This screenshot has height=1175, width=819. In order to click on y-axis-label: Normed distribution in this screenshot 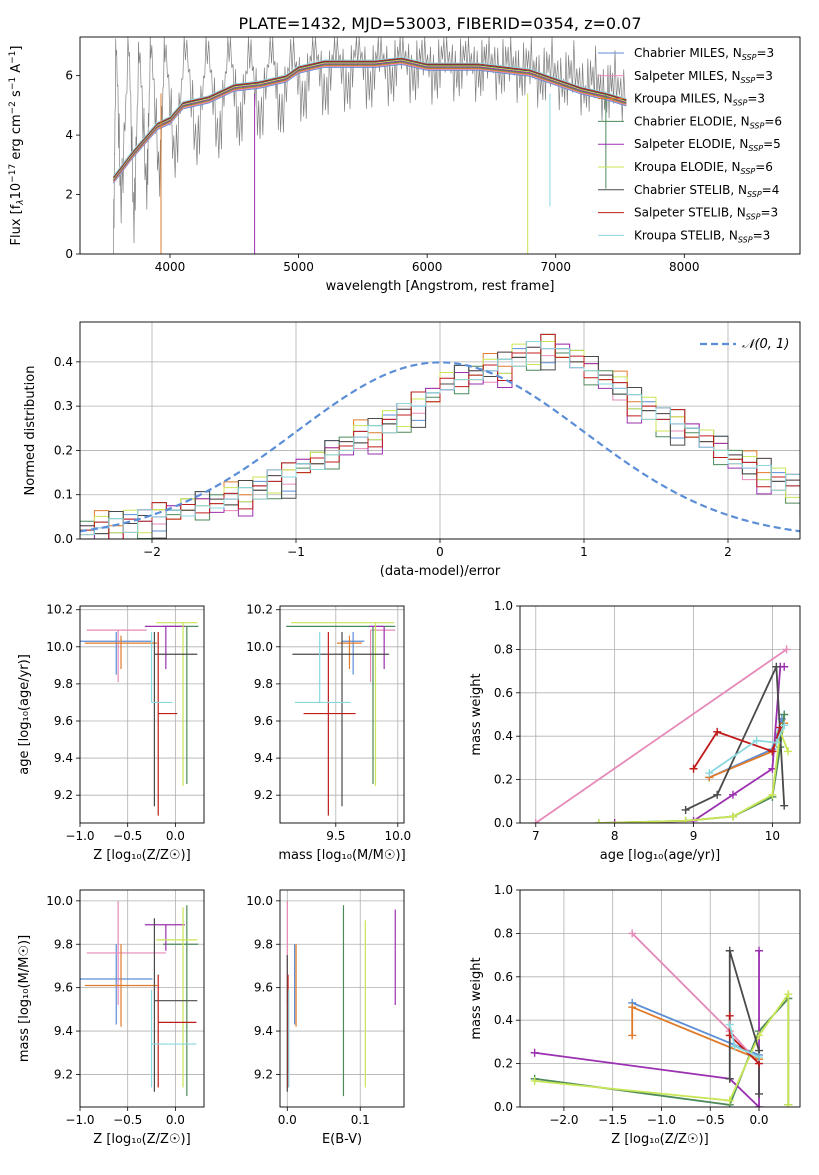, I will do `click(30, 431)`.